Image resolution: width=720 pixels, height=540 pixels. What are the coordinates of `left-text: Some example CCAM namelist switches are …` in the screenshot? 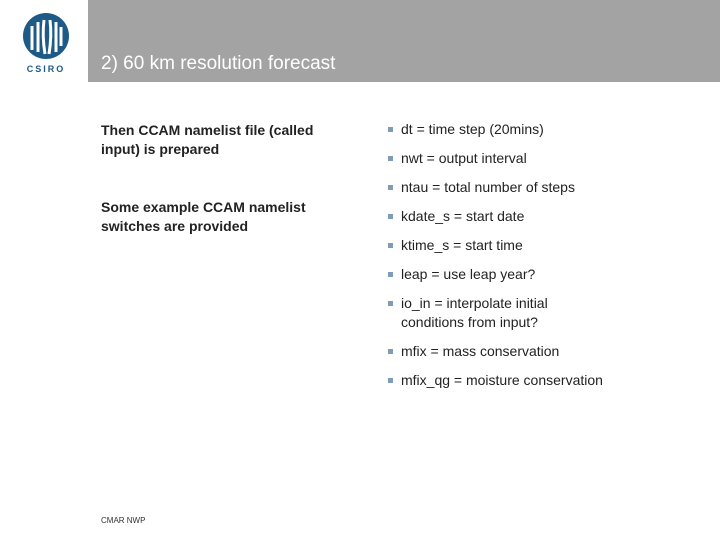 It's located at (203, 216).